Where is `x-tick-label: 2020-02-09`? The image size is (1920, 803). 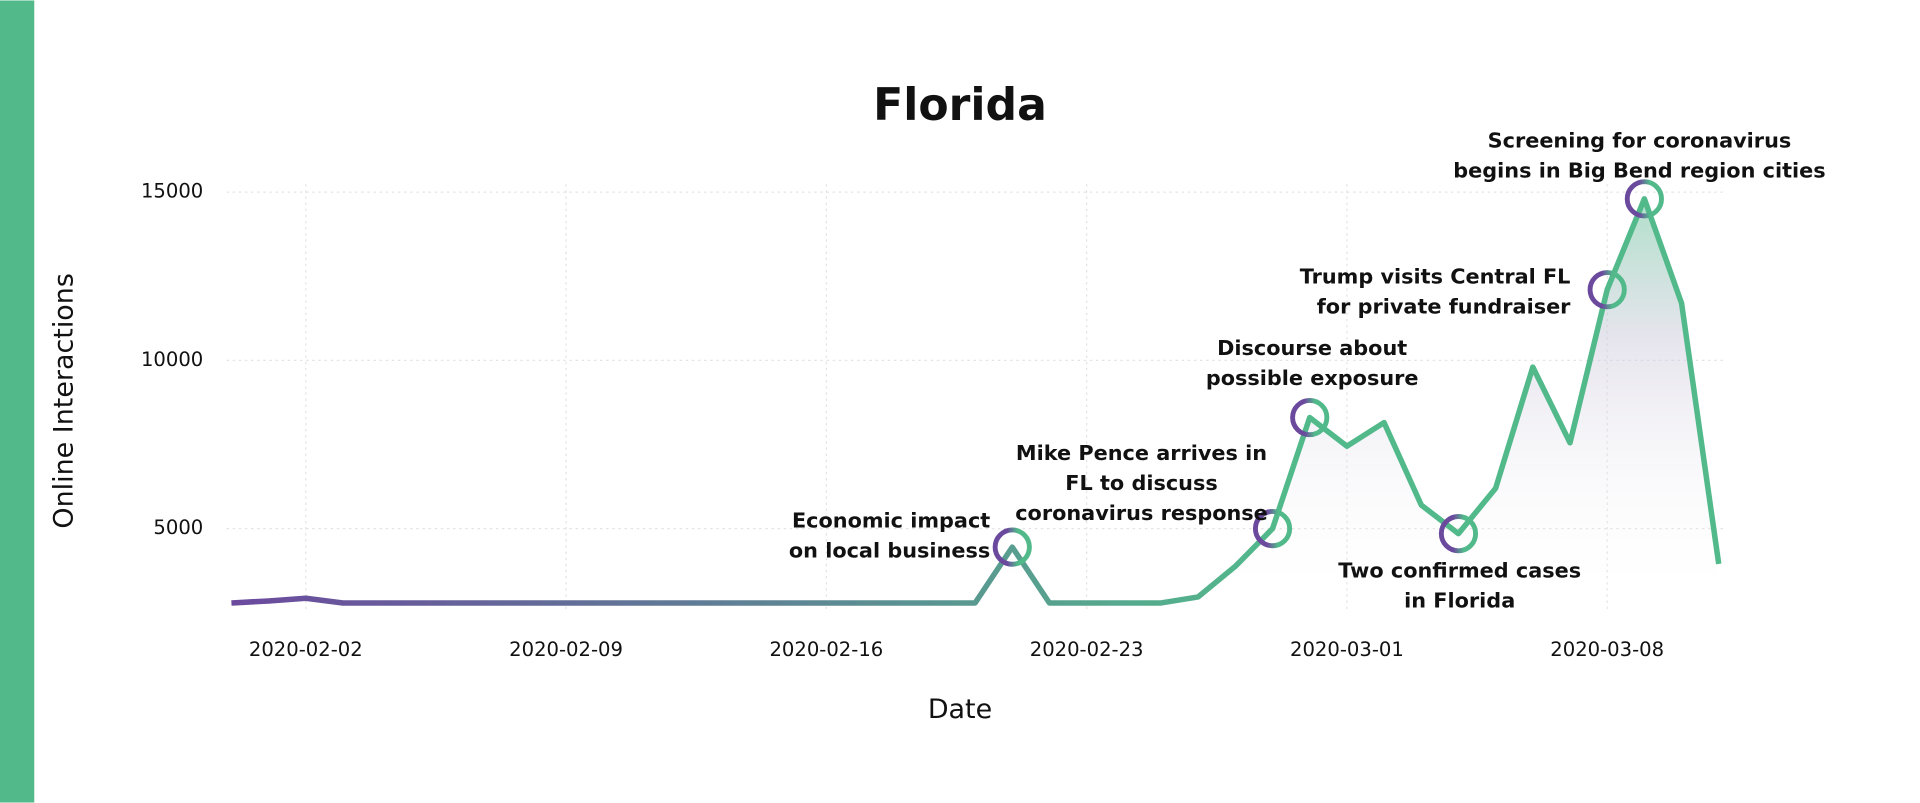
x-tick-label: 2020-02-09 is located at coordinates (566, 649).